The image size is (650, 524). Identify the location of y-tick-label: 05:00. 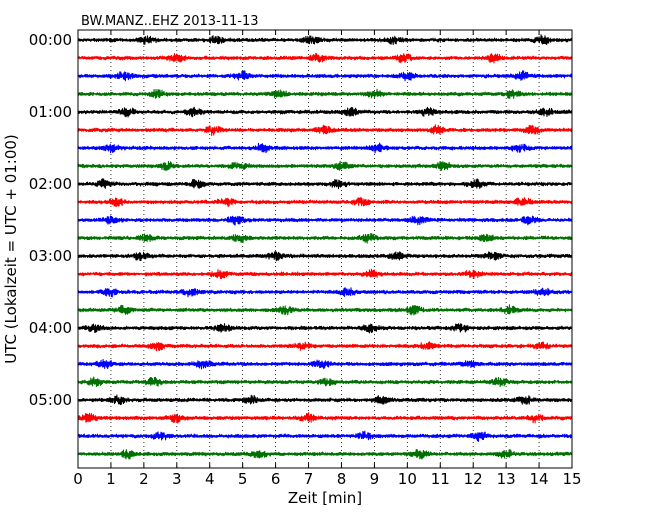
(50, 400).